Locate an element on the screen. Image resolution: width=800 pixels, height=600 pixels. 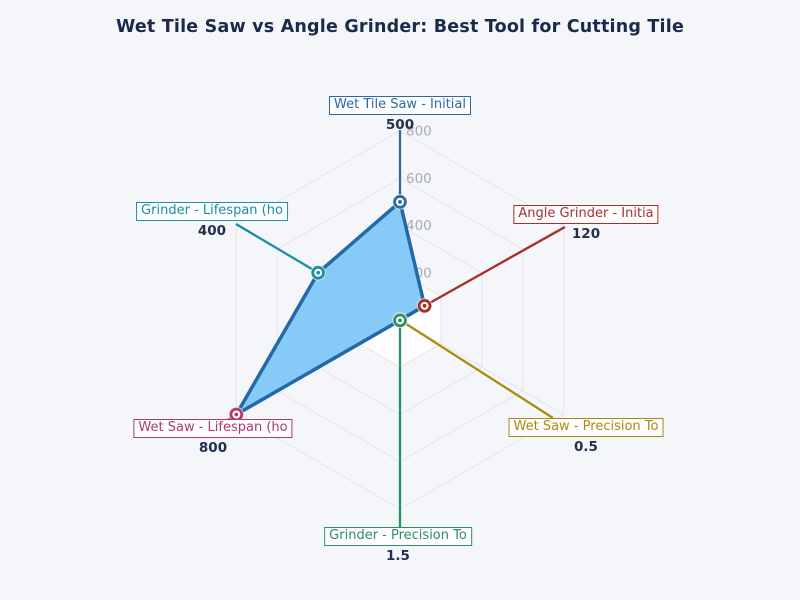
axis-box: Wet Tile Saw - Initial is located at coordinates (400, 105).